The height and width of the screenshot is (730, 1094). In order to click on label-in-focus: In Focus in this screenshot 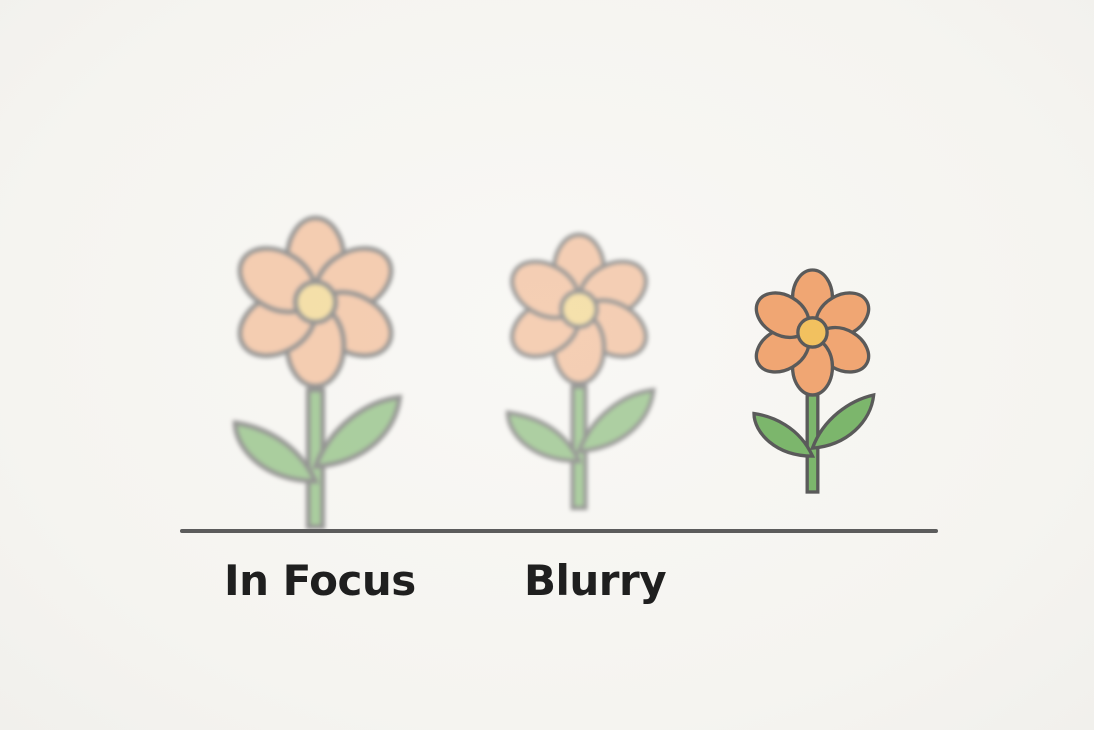, I will do `click(320, 580)`.